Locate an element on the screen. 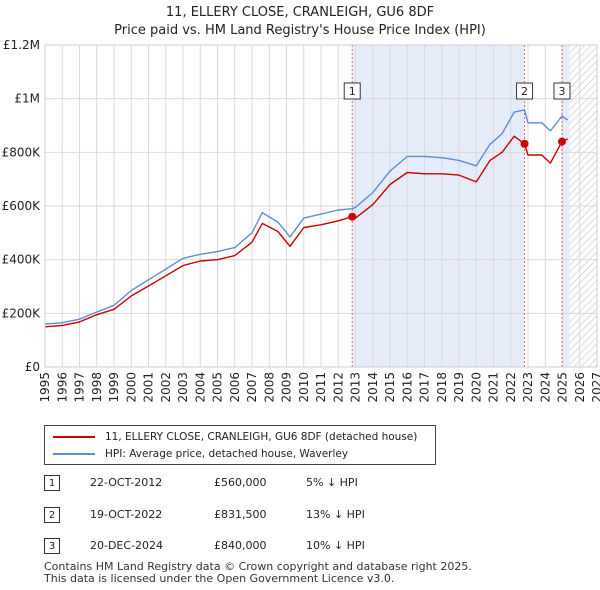 The width and height of the screenshot is (600, 590). legend-swatch-property is located at coordinates (74, 437).